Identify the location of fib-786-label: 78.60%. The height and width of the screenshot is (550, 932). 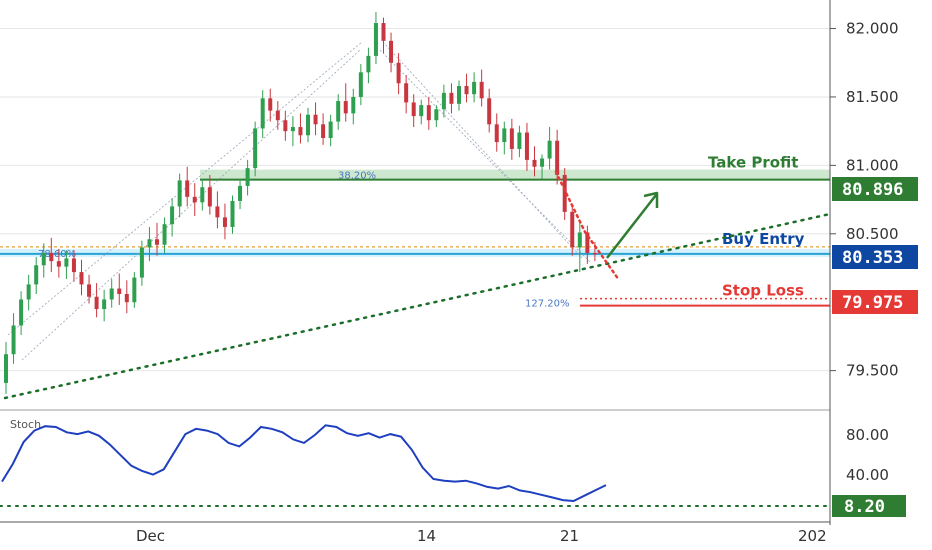
(57, 254).